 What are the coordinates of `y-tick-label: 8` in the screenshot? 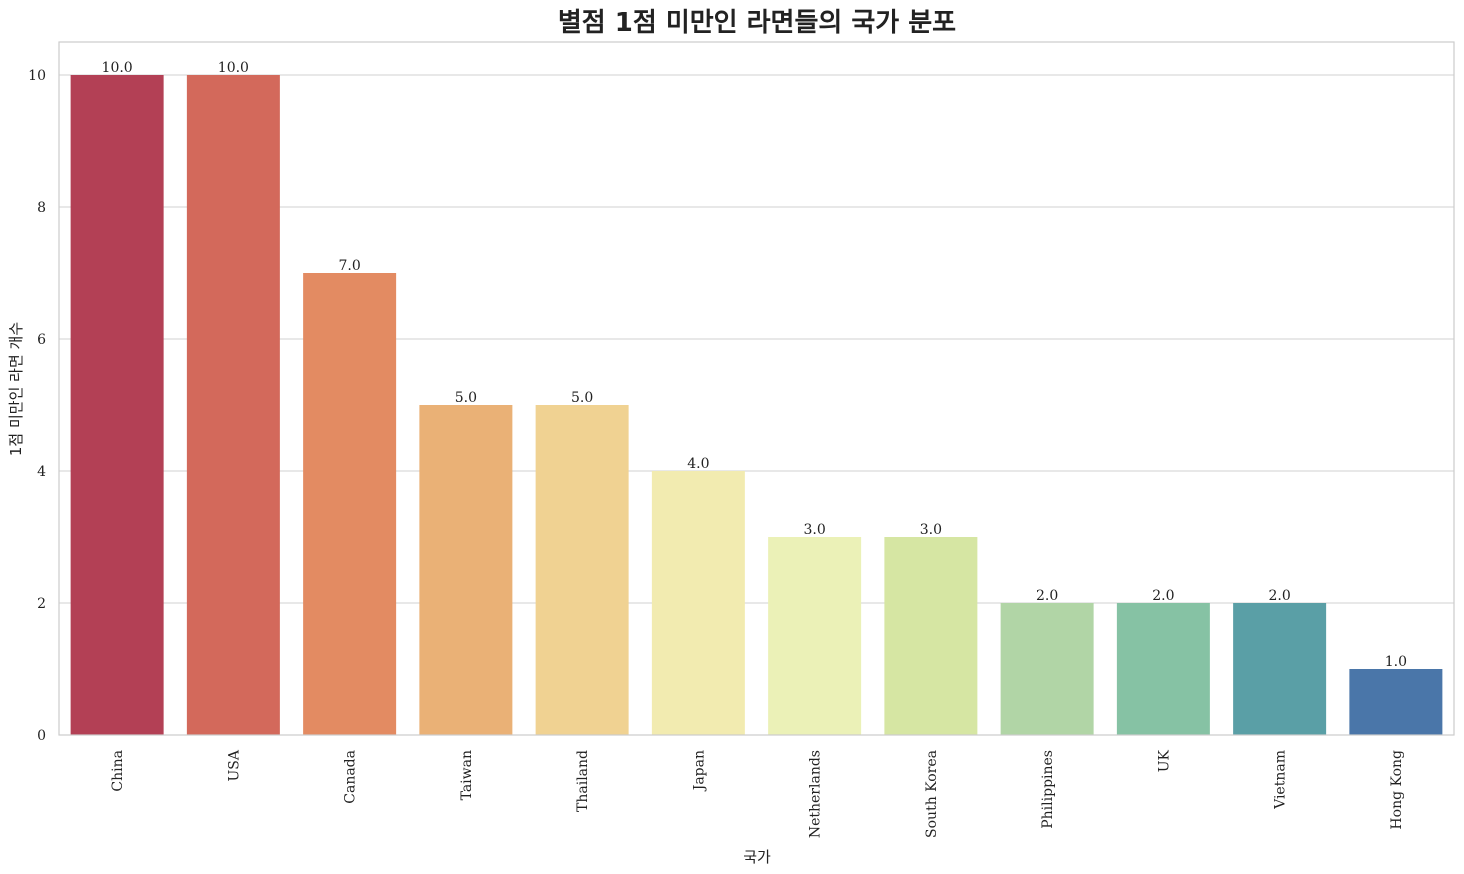 It's located at (41, 208).